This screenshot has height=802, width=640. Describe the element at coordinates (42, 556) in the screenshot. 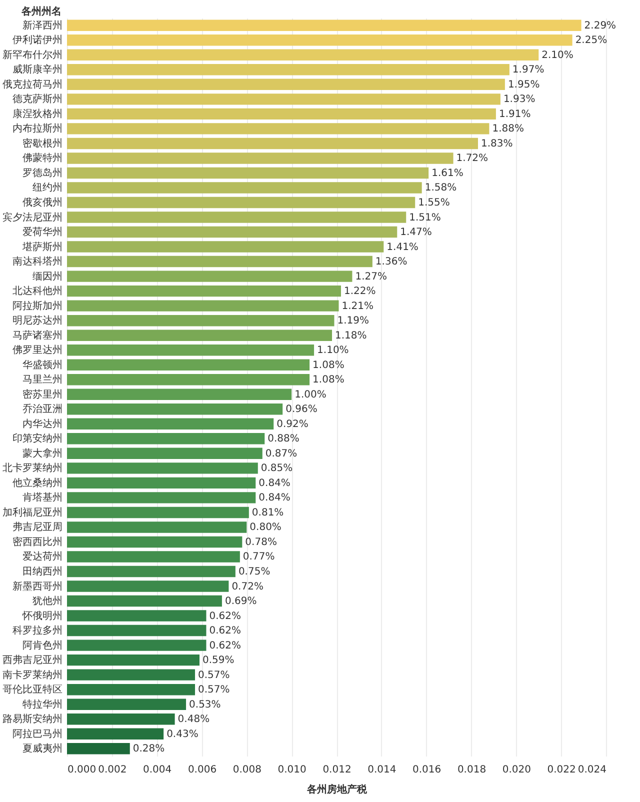

I see `y-tick-label: 爱达荷州` at that location.